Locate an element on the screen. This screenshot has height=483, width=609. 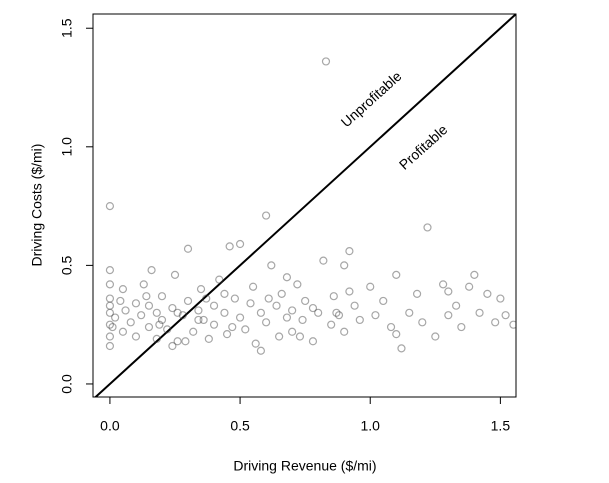
y-tick-label: 1.5 is located at coordinates (67, 28).